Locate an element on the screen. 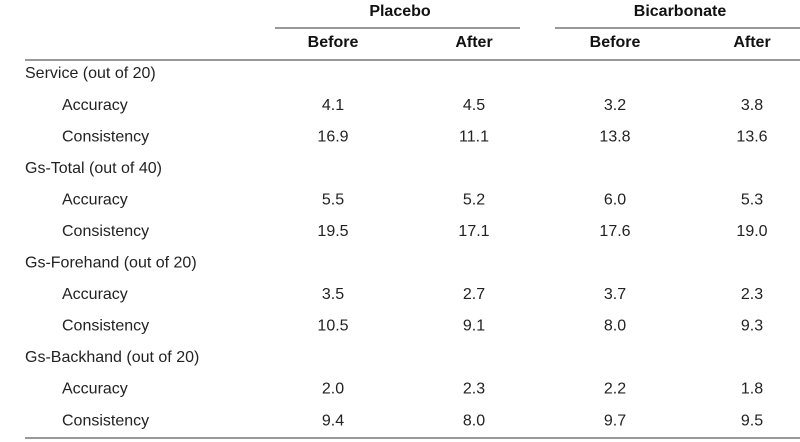 This screenshot has height=442, width=800. cell: 5.5 is located at coordinates (333, 199).